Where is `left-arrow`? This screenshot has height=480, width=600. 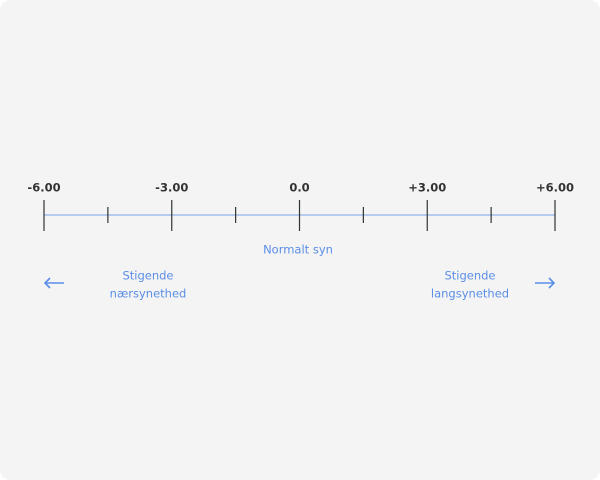 left-arrow is located at coordinates (53, 283).